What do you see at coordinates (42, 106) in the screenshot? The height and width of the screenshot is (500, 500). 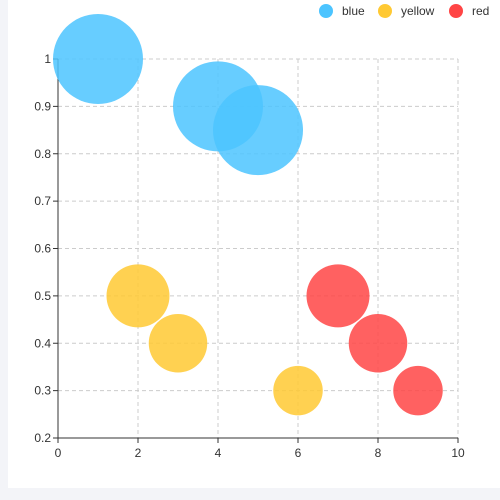 I see `y-tick-label: 0.9` at bounding box center [42, 106].